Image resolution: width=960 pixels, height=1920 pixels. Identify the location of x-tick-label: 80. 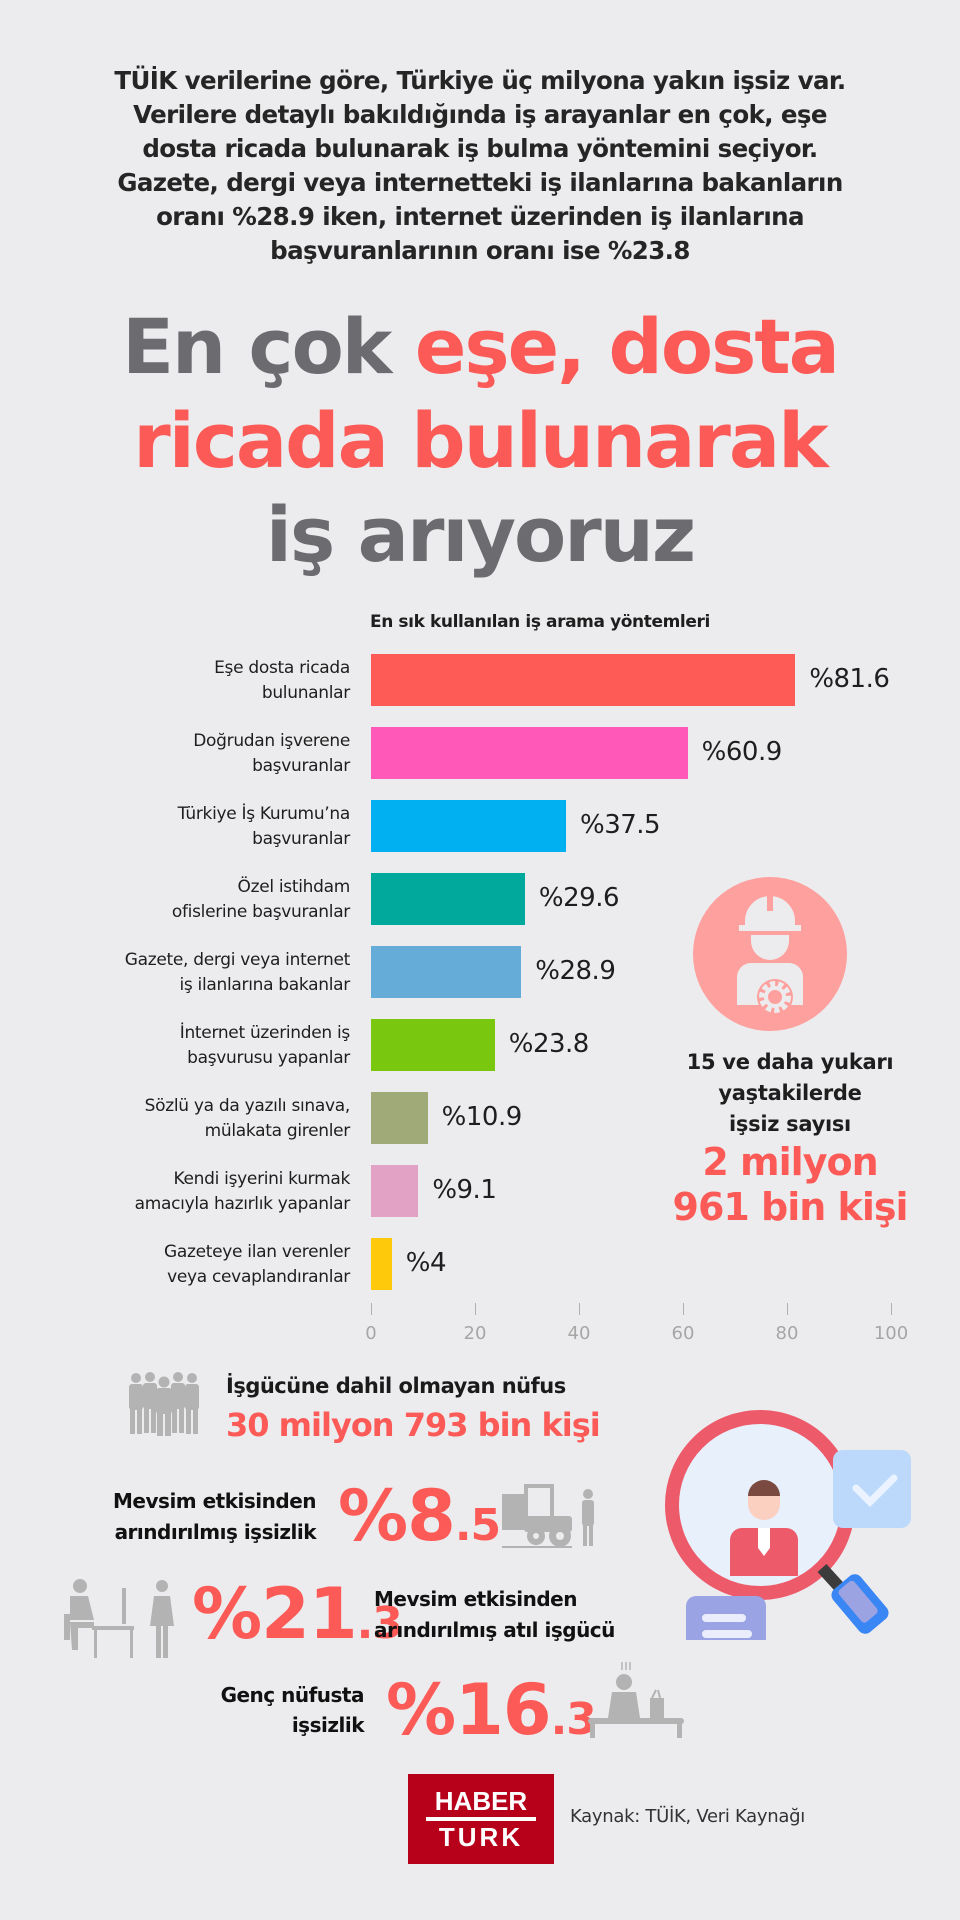
(787, 1333).